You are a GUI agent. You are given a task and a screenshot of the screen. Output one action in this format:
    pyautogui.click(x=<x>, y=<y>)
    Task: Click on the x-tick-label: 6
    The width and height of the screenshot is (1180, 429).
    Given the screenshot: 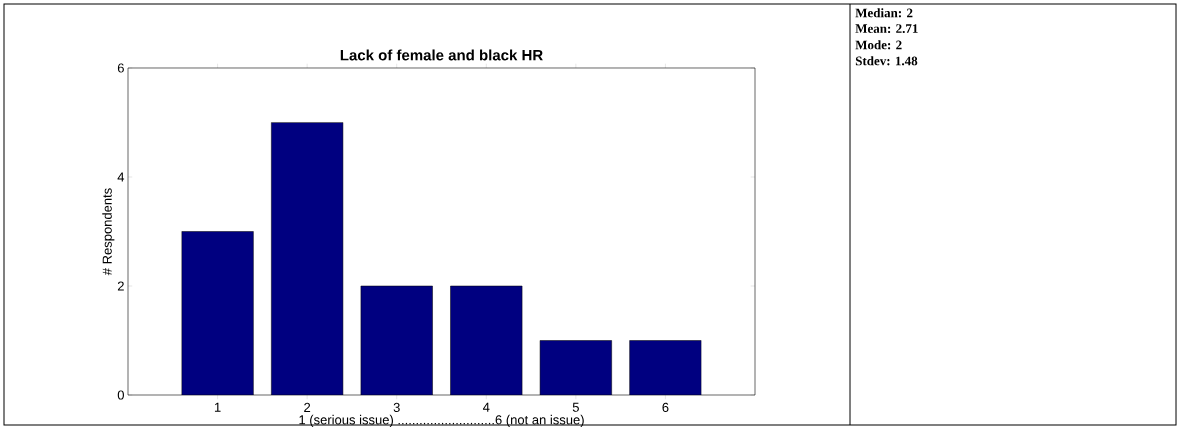 What is the action you would take?
    pyautogui.click(x=665, y=407)
    